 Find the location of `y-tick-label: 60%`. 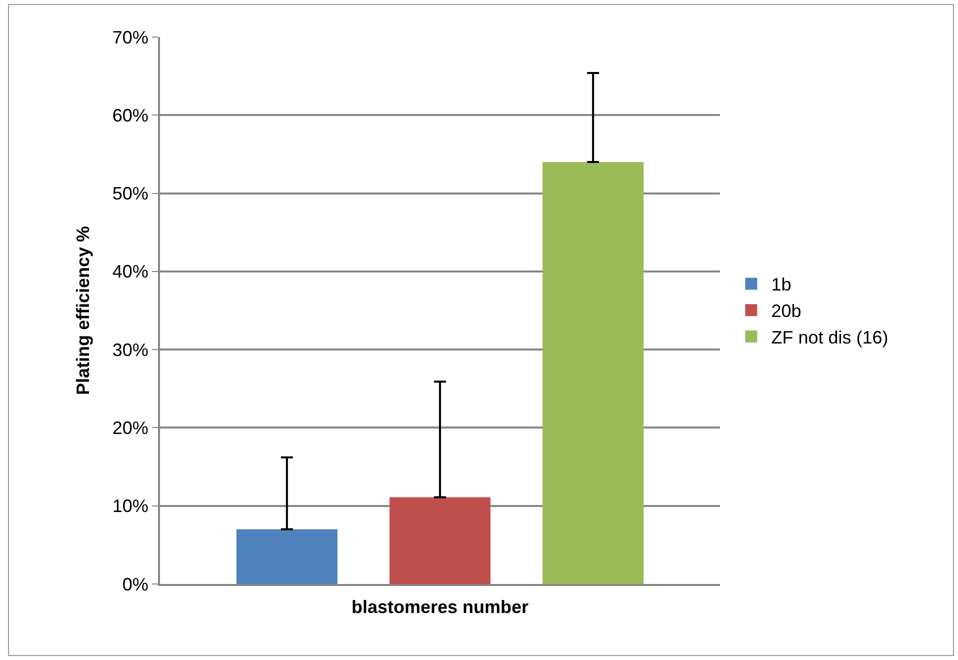

y-tick-label: 60% is located at coordinates (130, 115).